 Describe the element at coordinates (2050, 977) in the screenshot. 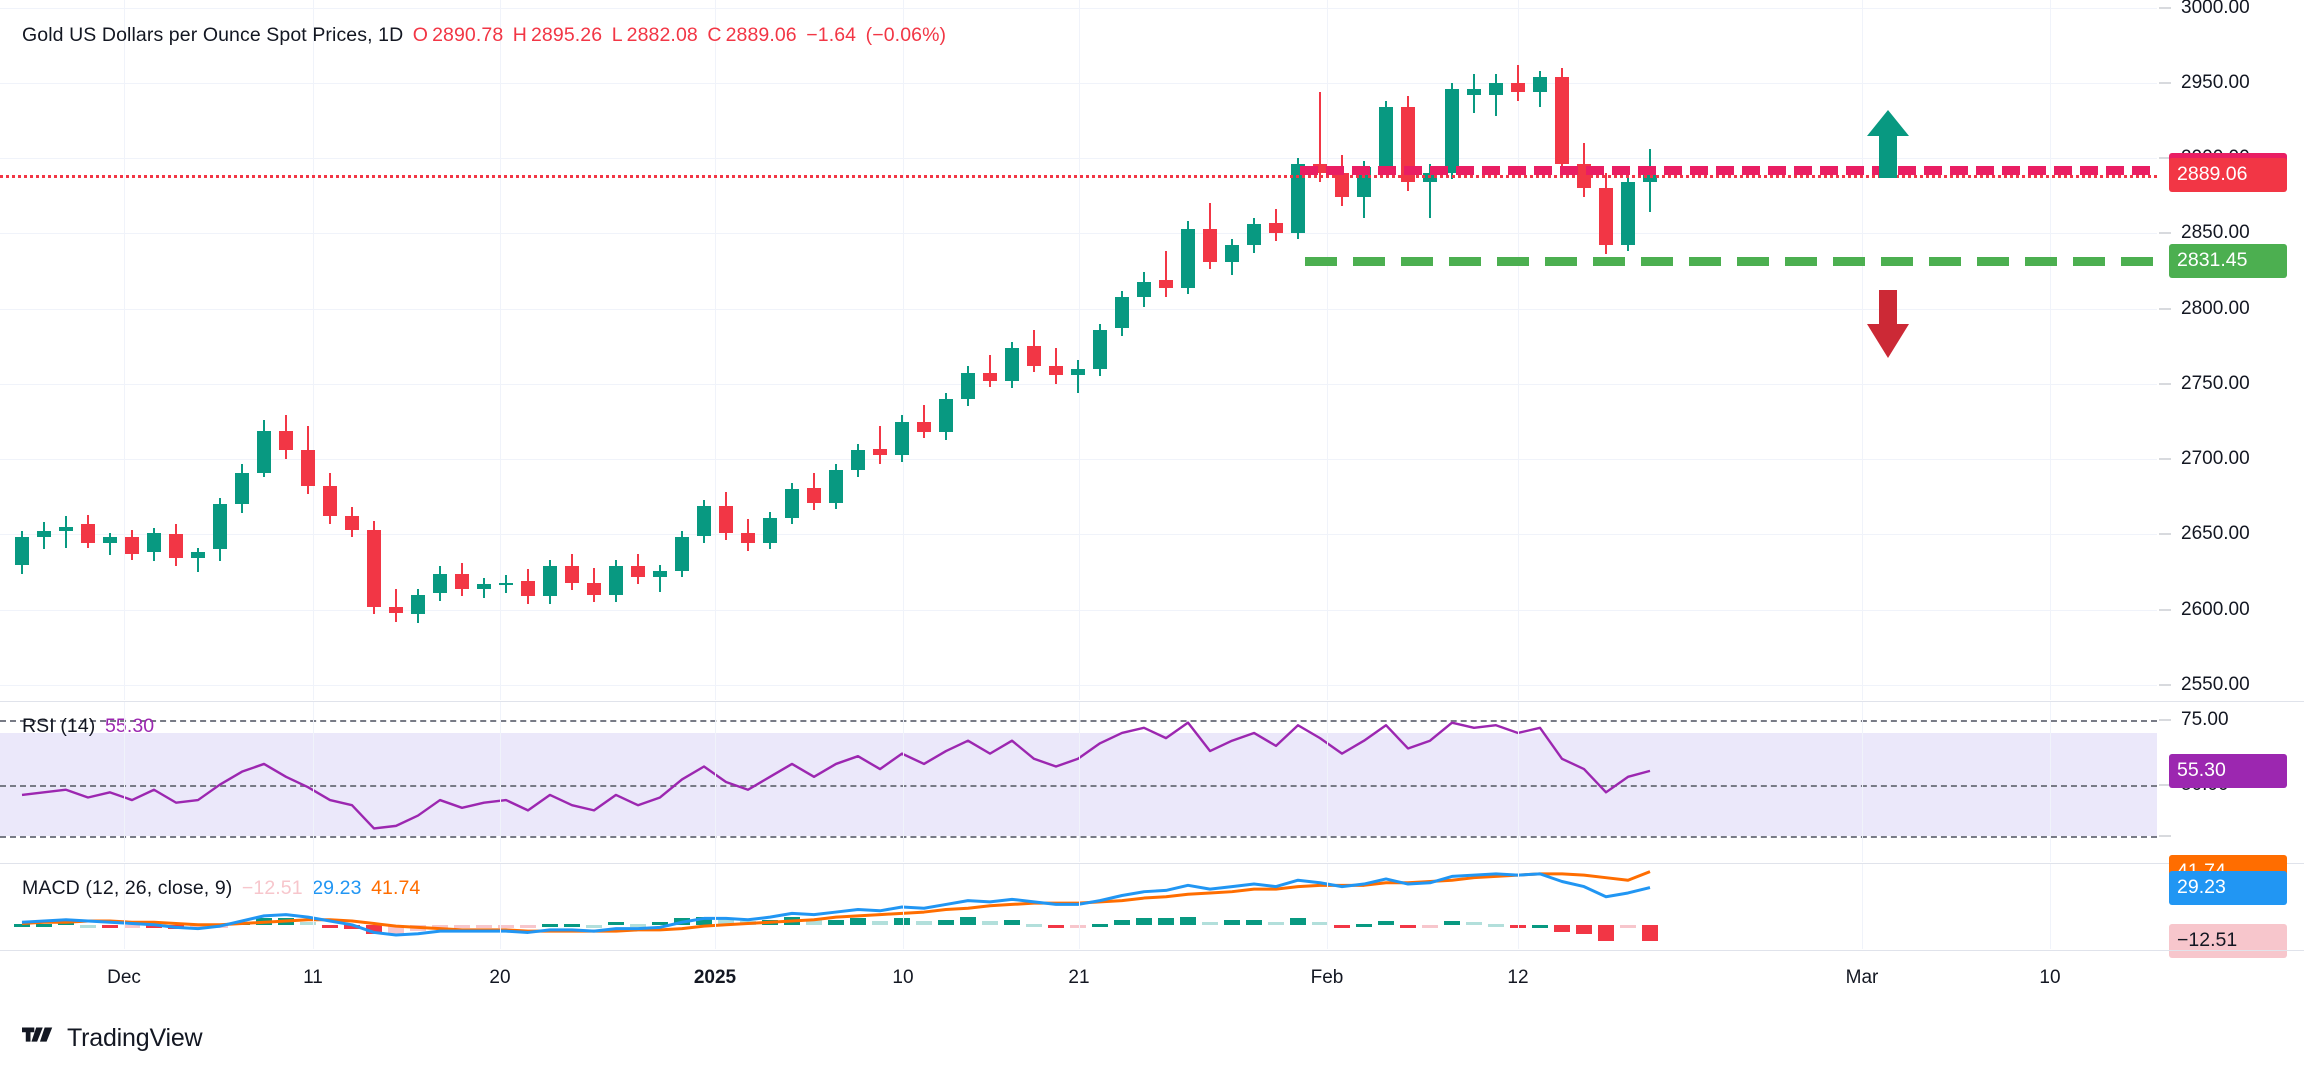

I see `time-axis-label: 10` at that location.